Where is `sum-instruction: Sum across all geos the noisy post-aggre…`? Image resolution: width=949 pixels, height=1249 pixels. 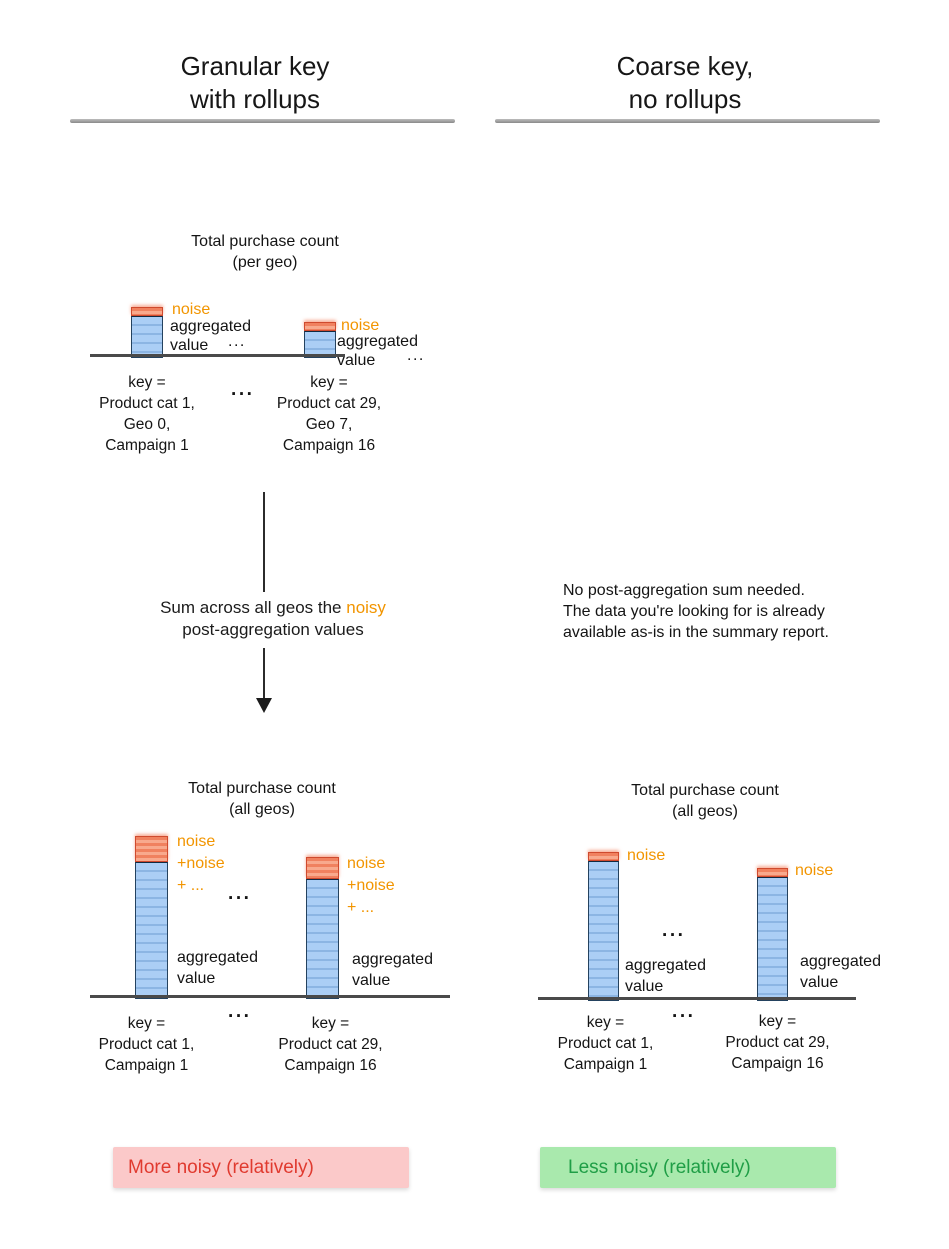
sum-instruction: Sum across all geos the noisy post-aggre… is located at coordinates (273, 619).